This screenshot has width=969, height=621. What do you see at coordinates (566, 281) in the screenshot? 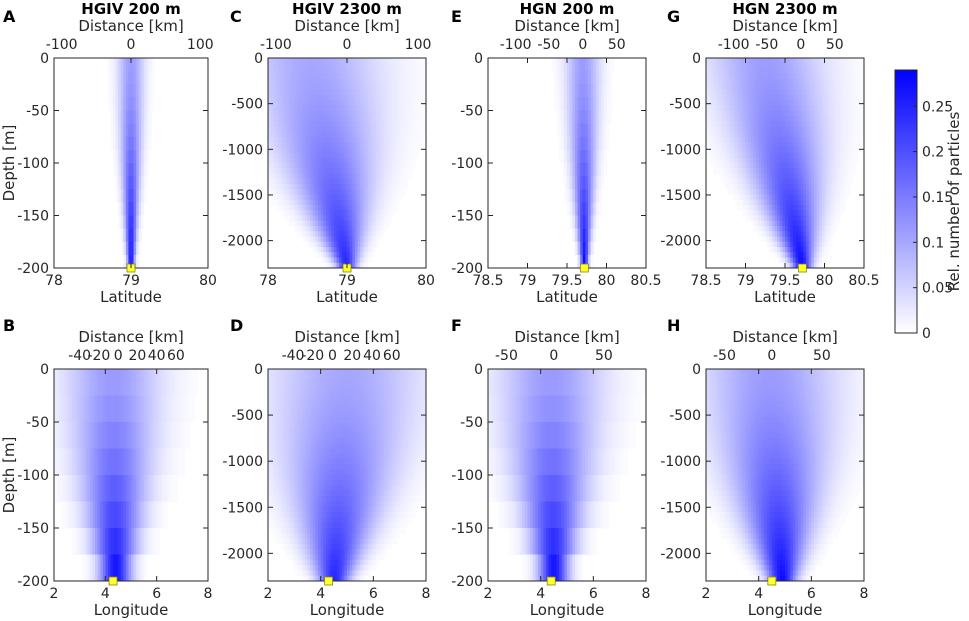
I see `x-tick-label: 79.5` at bounding box center [566, 281].